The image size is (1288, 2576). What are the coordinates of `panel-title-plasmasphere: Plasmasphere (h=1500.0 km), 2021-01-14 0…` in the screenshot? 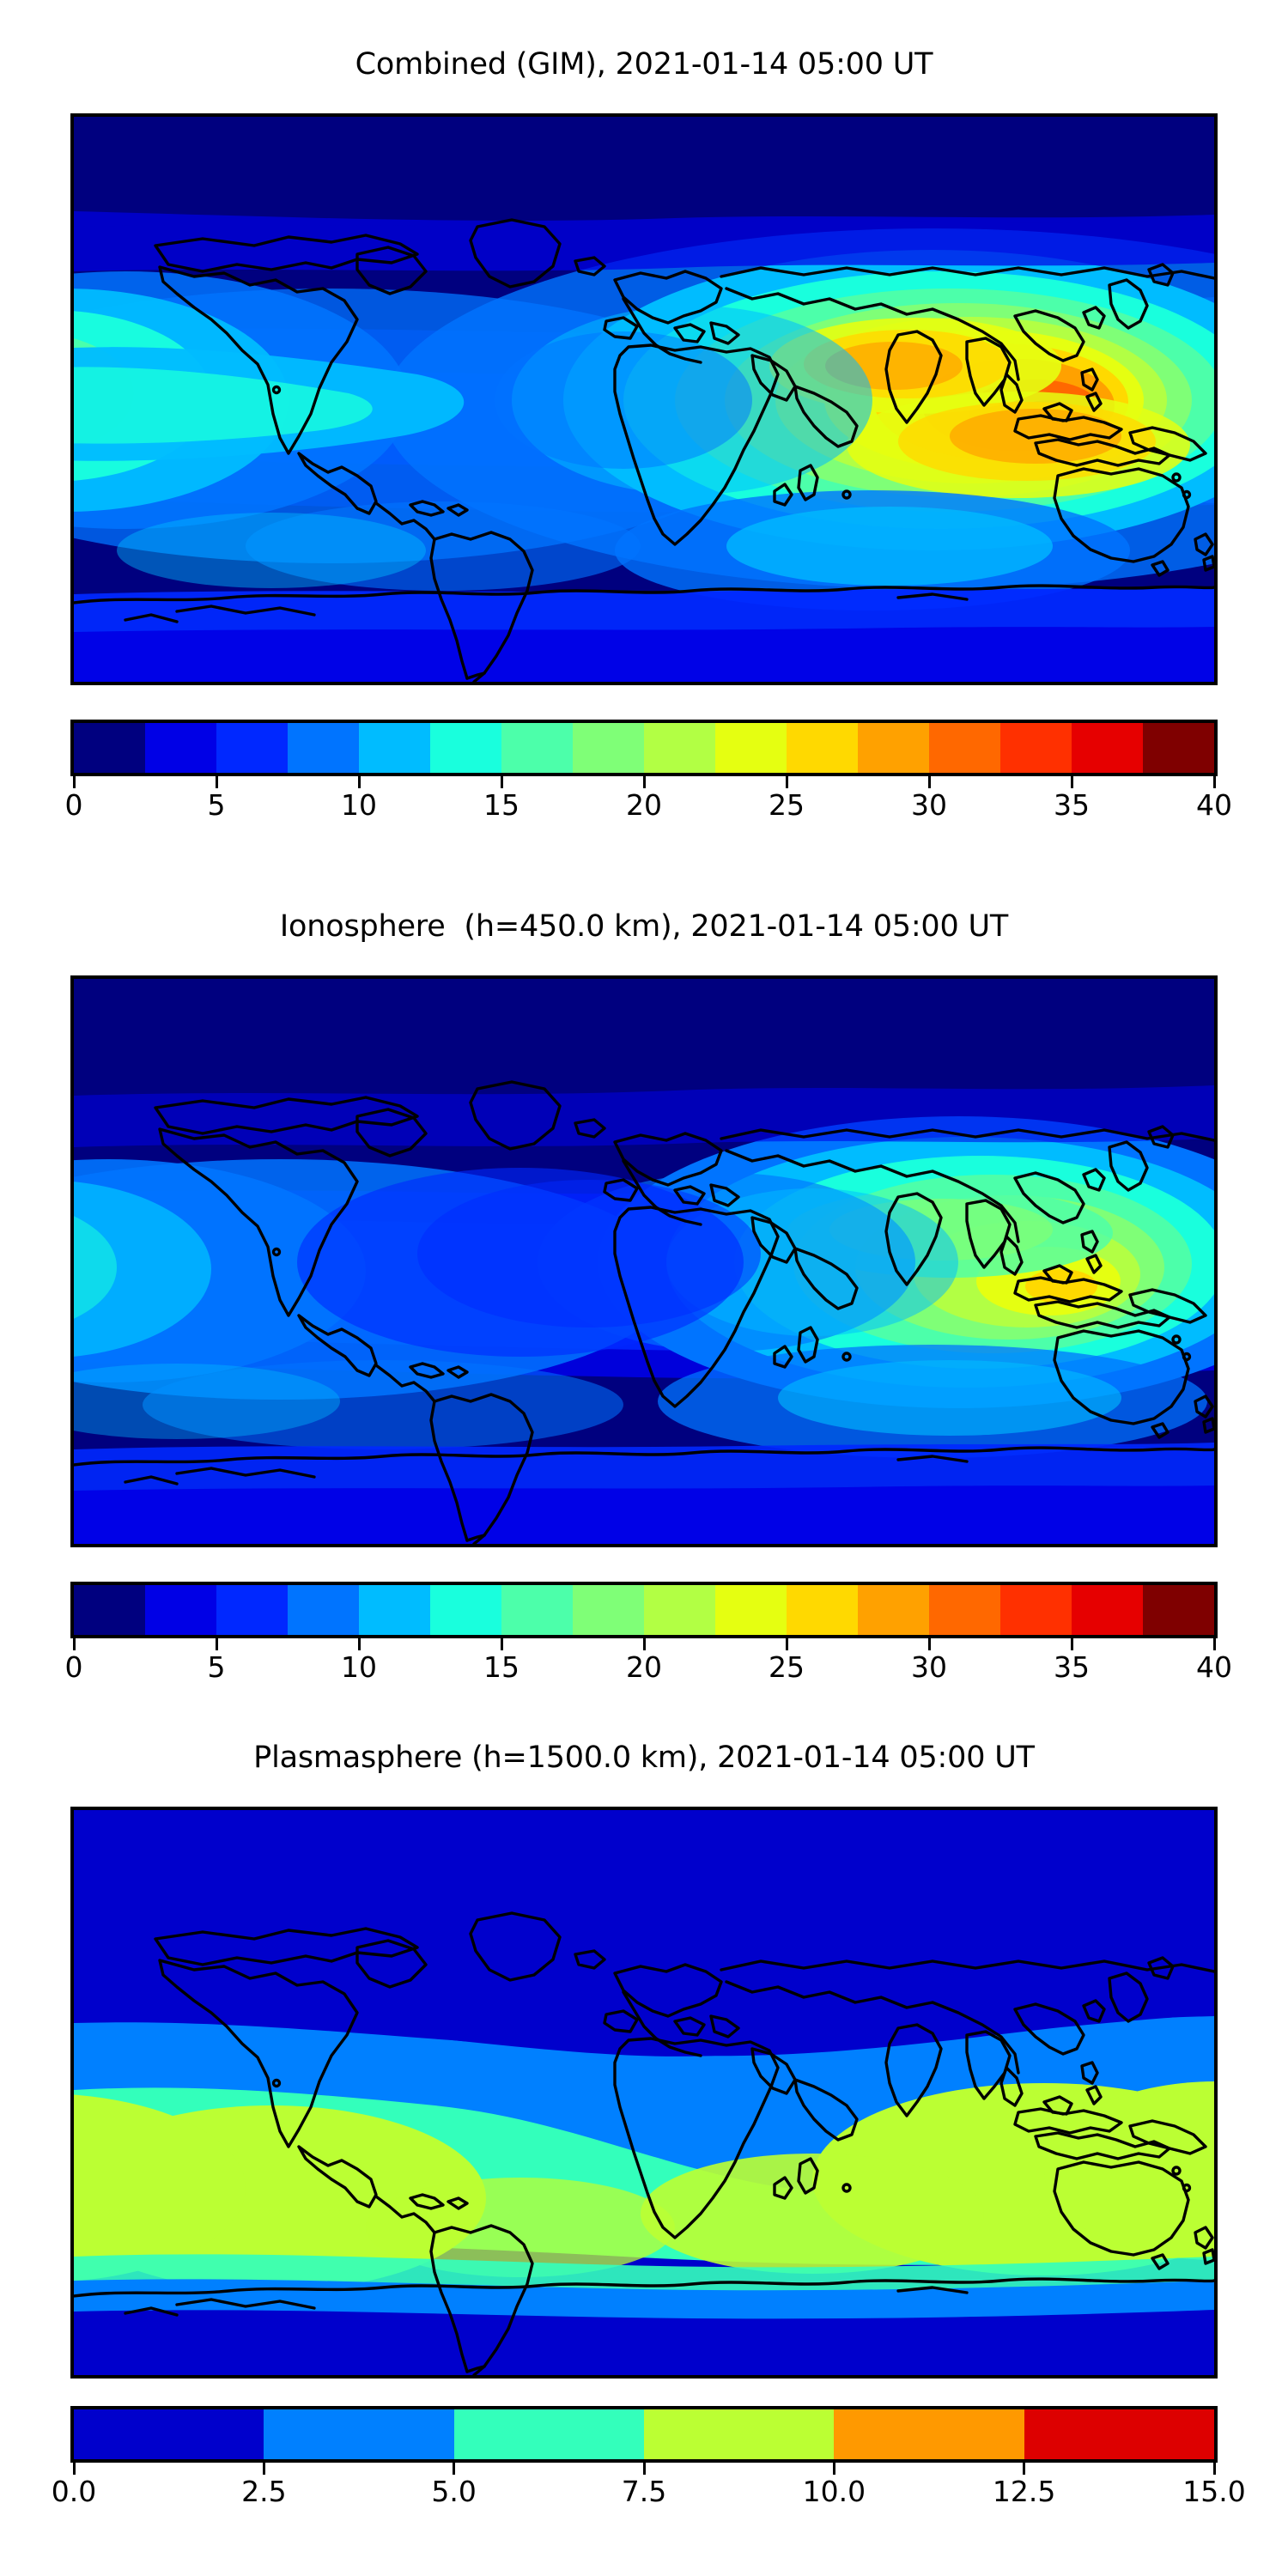 It's located at (644, 1758).